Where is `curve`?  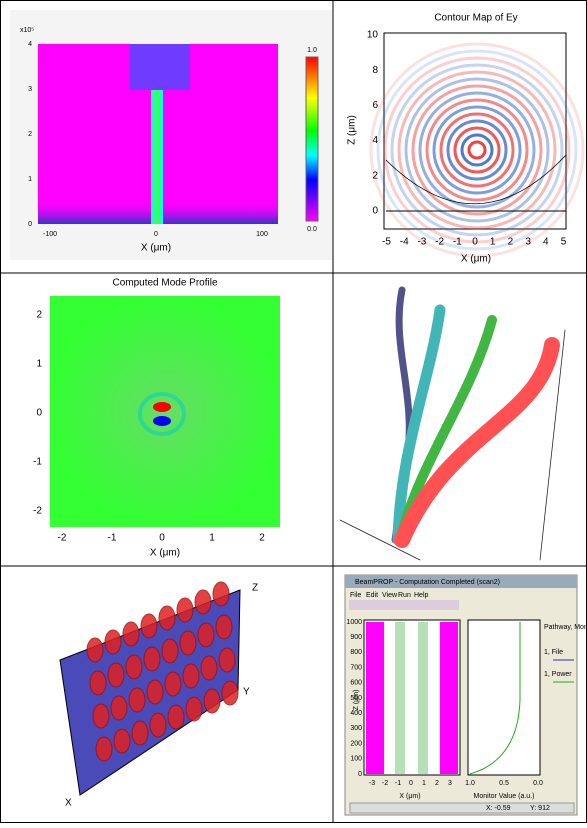 curve is located at coordinates (476, 179).